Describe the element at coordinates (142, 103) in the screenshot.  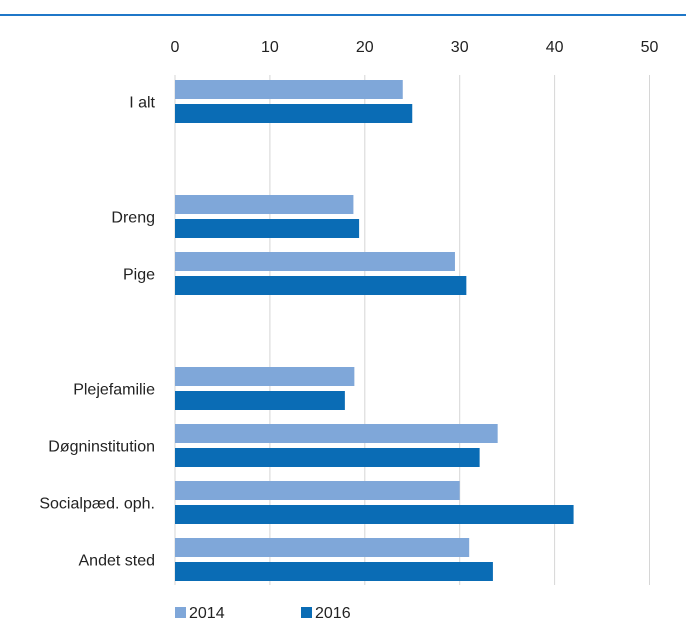
I see `category-label-0: I alt` at that location.